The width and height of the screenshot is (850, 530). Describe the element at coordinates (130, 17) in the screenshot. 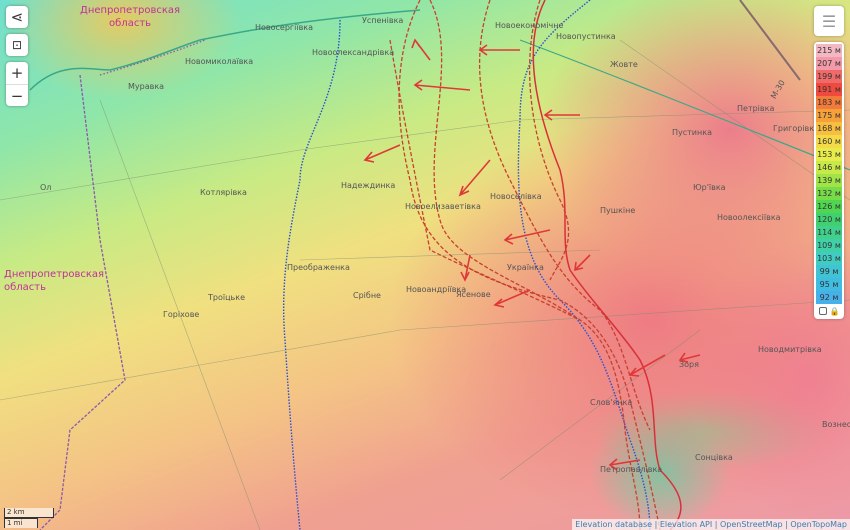

I see `region-label-north: Днепропетровская область` at that location.